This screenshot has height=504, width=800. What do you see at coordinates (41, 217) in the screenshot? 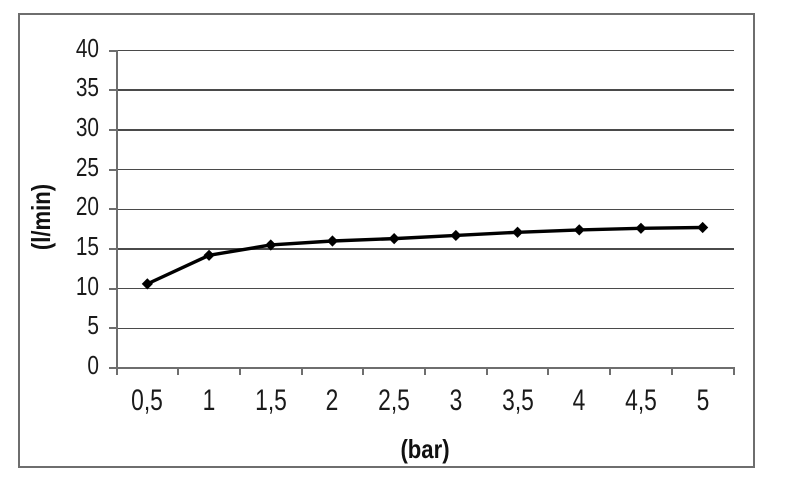
I see `y-axis-title: (l/min)` at bounding box center [41, 217].